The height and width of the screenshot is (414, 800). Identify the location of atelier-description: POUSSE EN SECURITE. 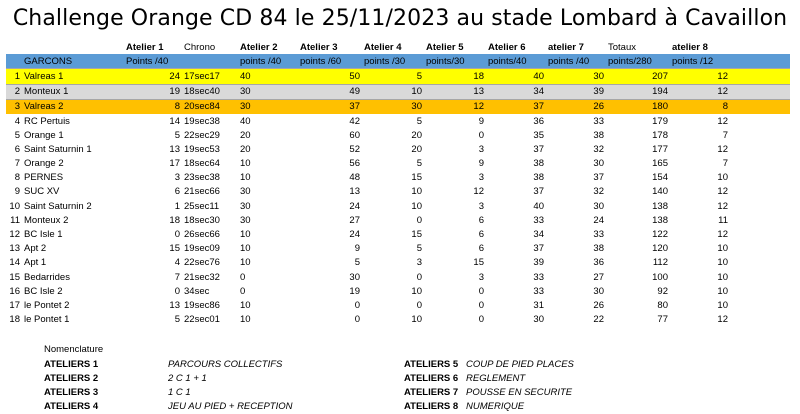
(519, 392).